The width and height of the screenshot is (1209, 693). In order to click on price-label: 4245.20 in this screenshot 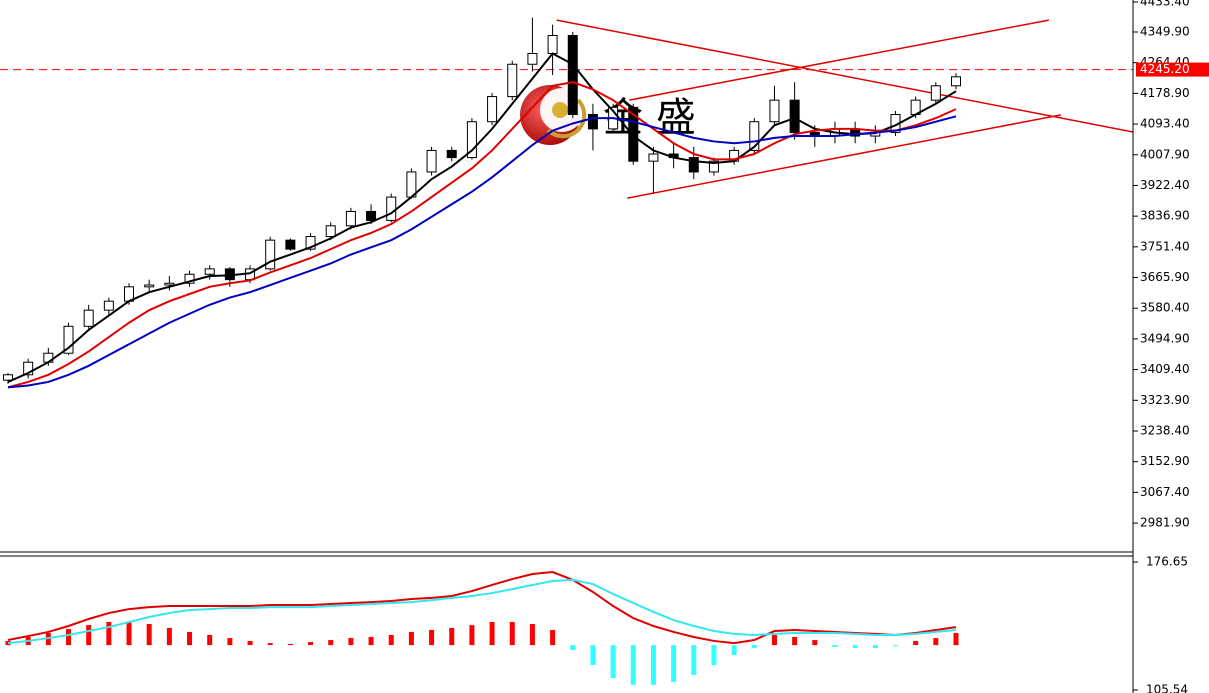, I will do `click(1165, 69)`.